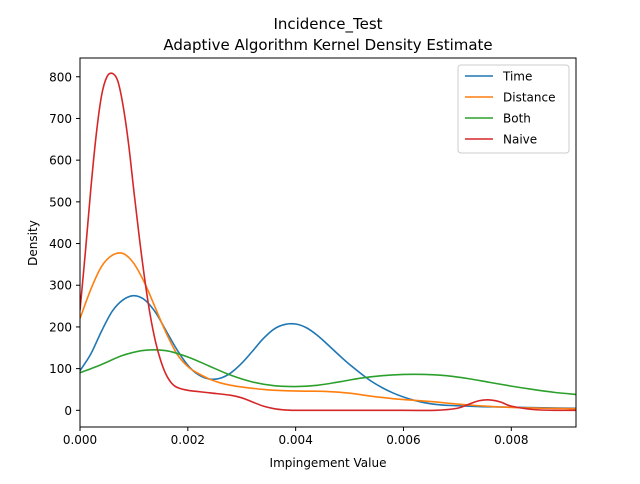  I want to click on y-tick-label: 0, so click(68, 411).